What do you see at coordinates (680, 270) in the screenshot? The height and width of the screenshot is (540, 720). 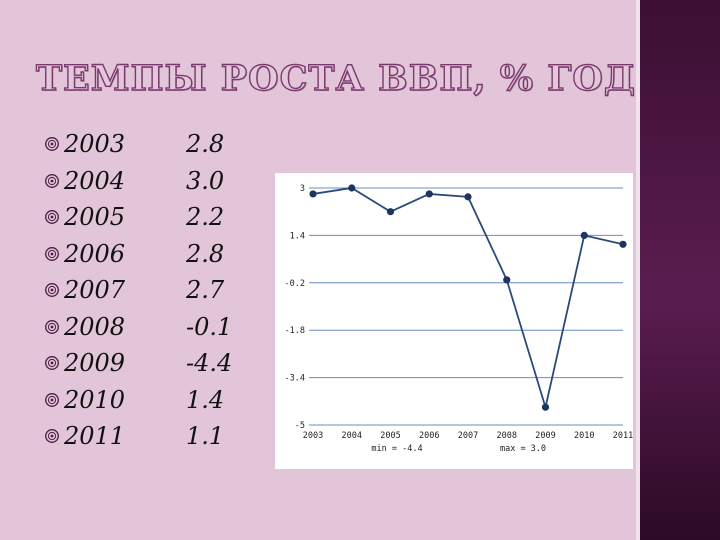 I see `accent-band` at bounding box center [680, 270].